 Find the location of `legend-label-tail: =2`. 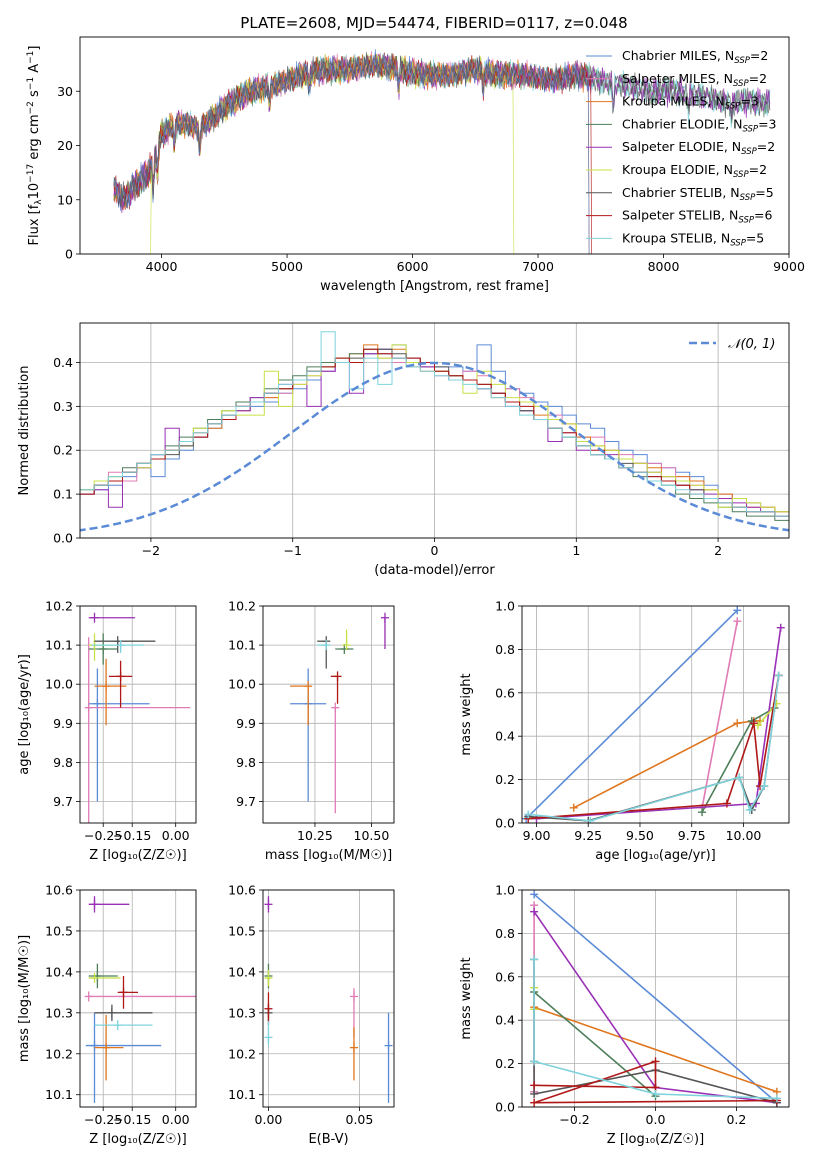

legend-label-tail: =2 is located at coordinates (759, 55).